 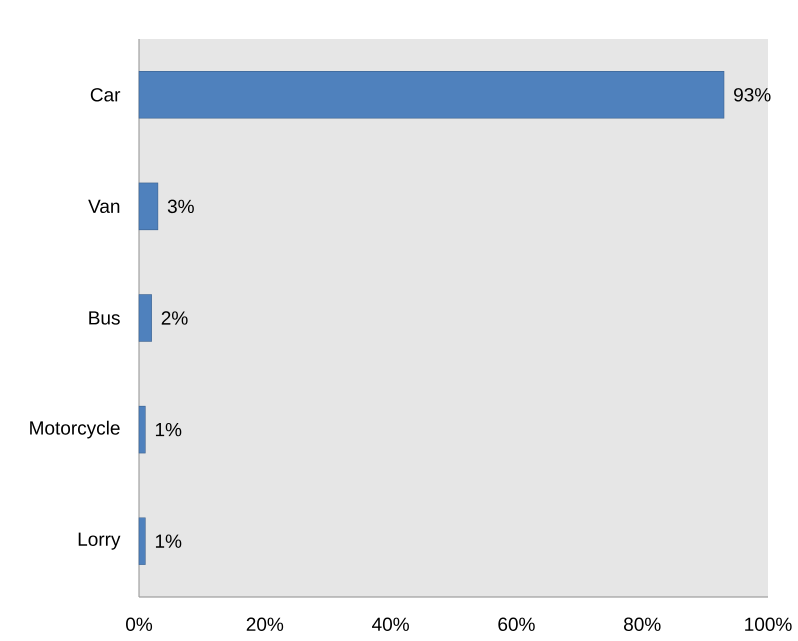 What do you see at coordinates (768, 624) in the screenshot?
I see `x-tick-label: 100%` at bounding box center [768, 624].